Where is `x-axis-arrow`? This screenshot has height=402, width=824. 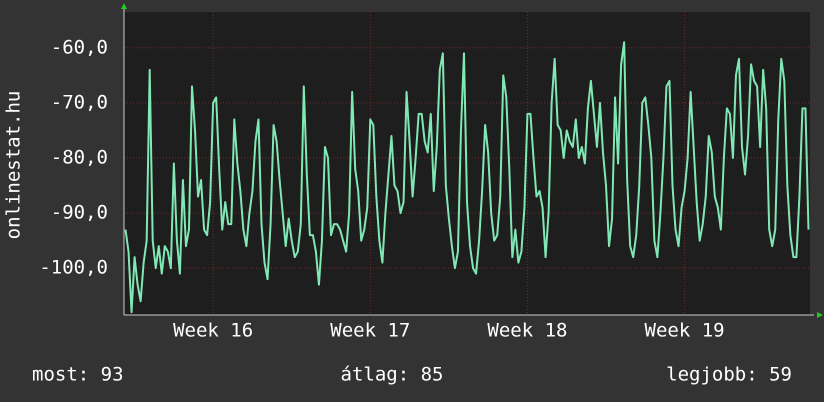 x-axis-arrow is located at coordinates (820, 315).